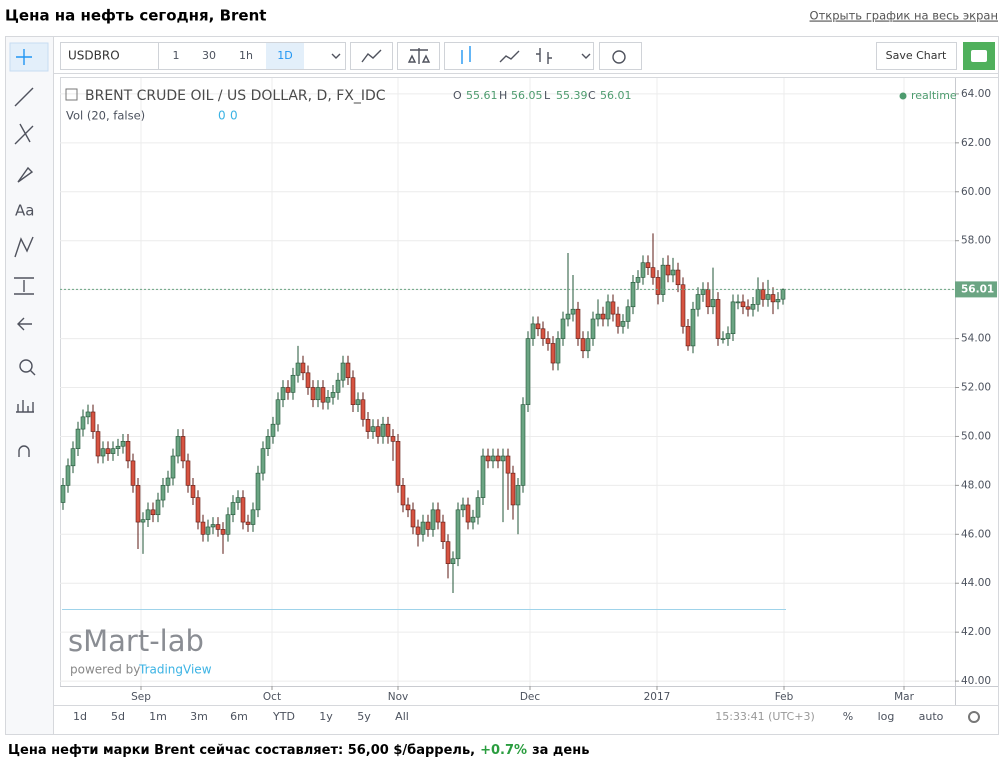 This screenshot has height=765, width=1003. I want to click on scale-option: %, so click(848, 716).